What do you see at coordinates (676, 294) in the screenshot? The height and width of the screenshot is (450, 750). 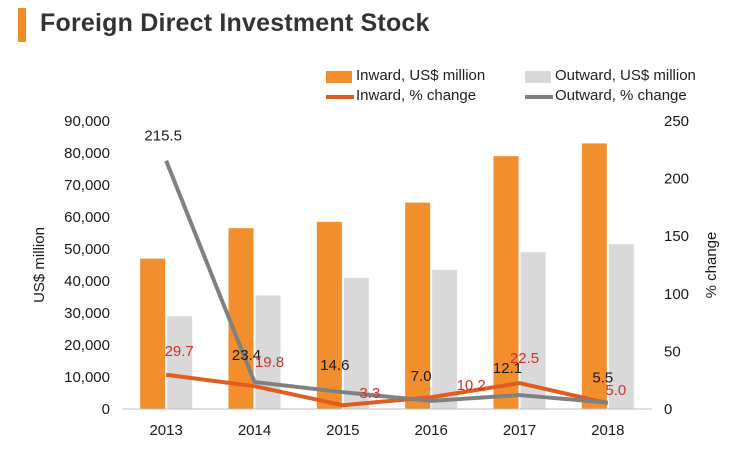 I see `y2-tick-label: 100` at bounding box center [676, 294].